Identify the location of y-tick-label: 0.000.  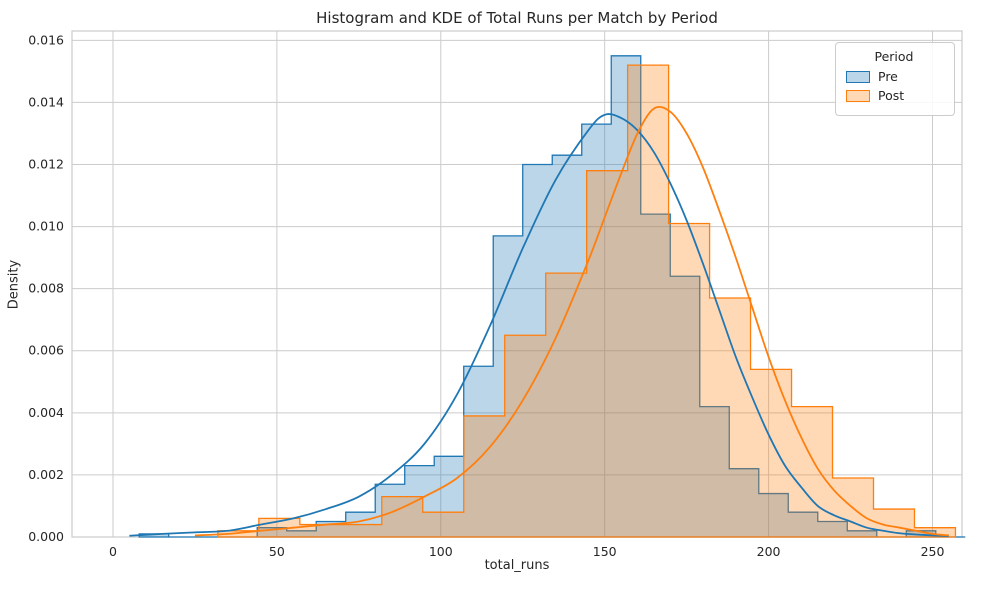
(46, 536).